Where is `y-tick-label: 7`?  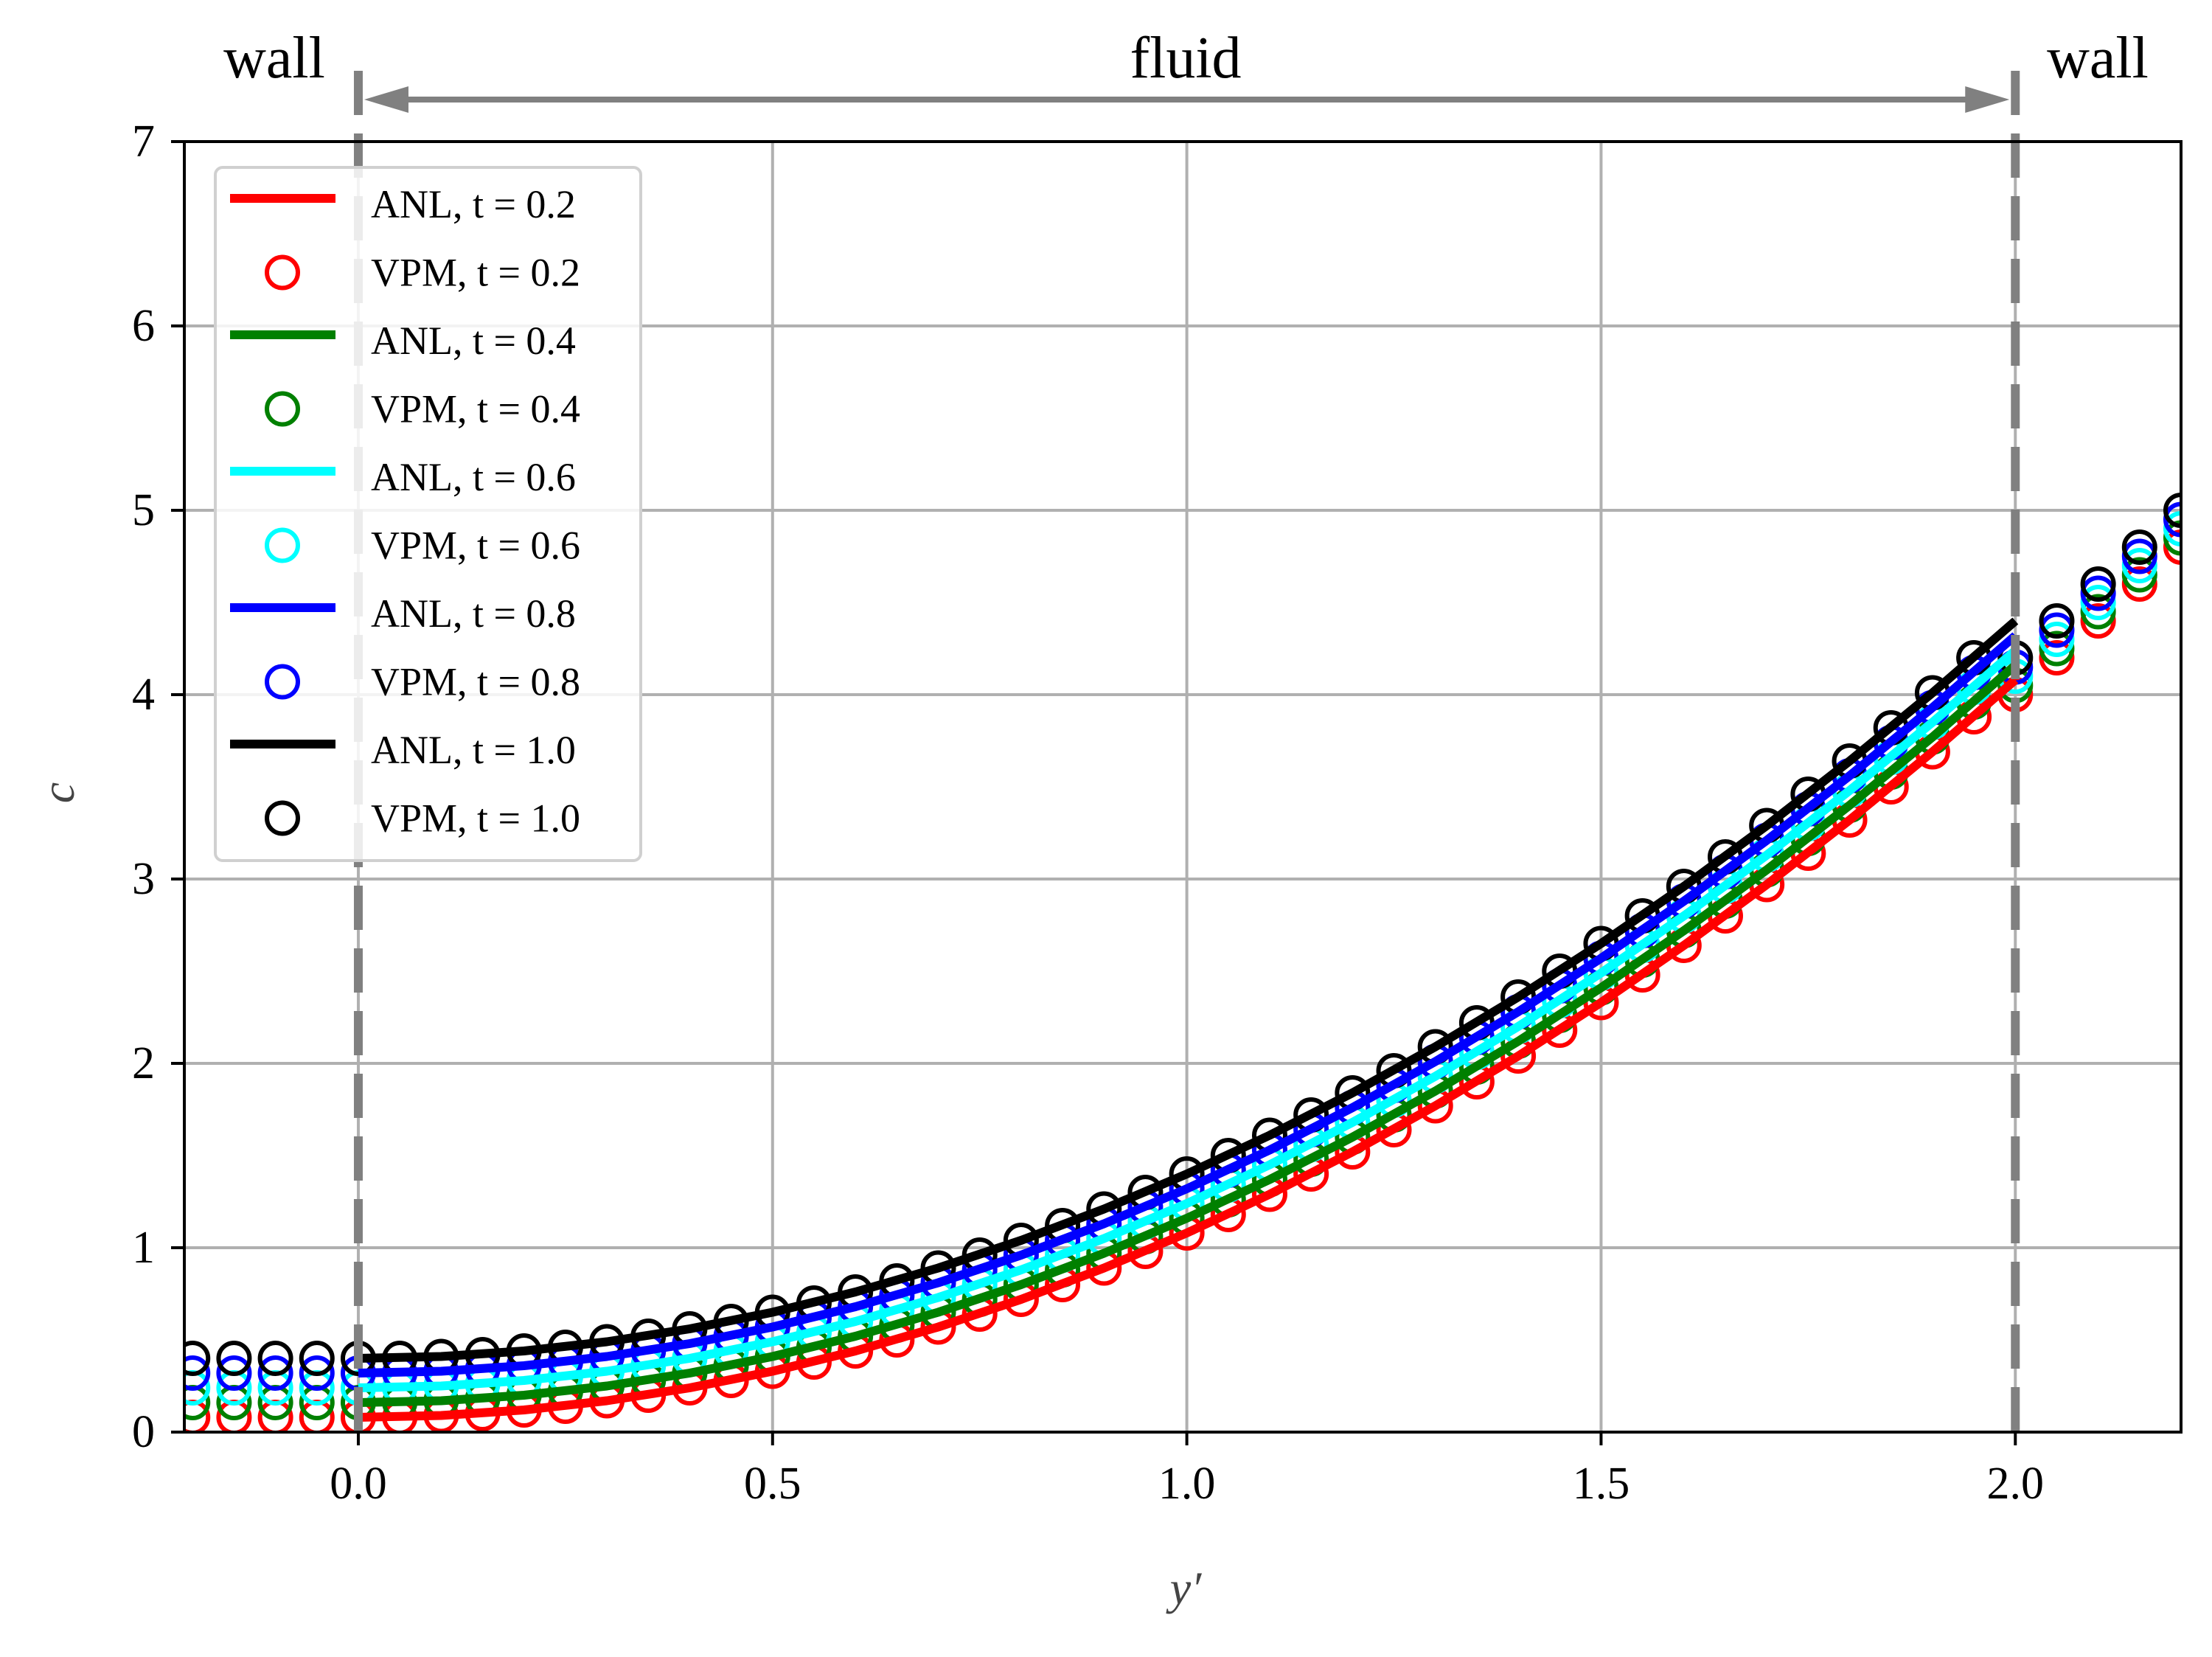
y-tick-label: 7 is located at coordinates (143, 142).